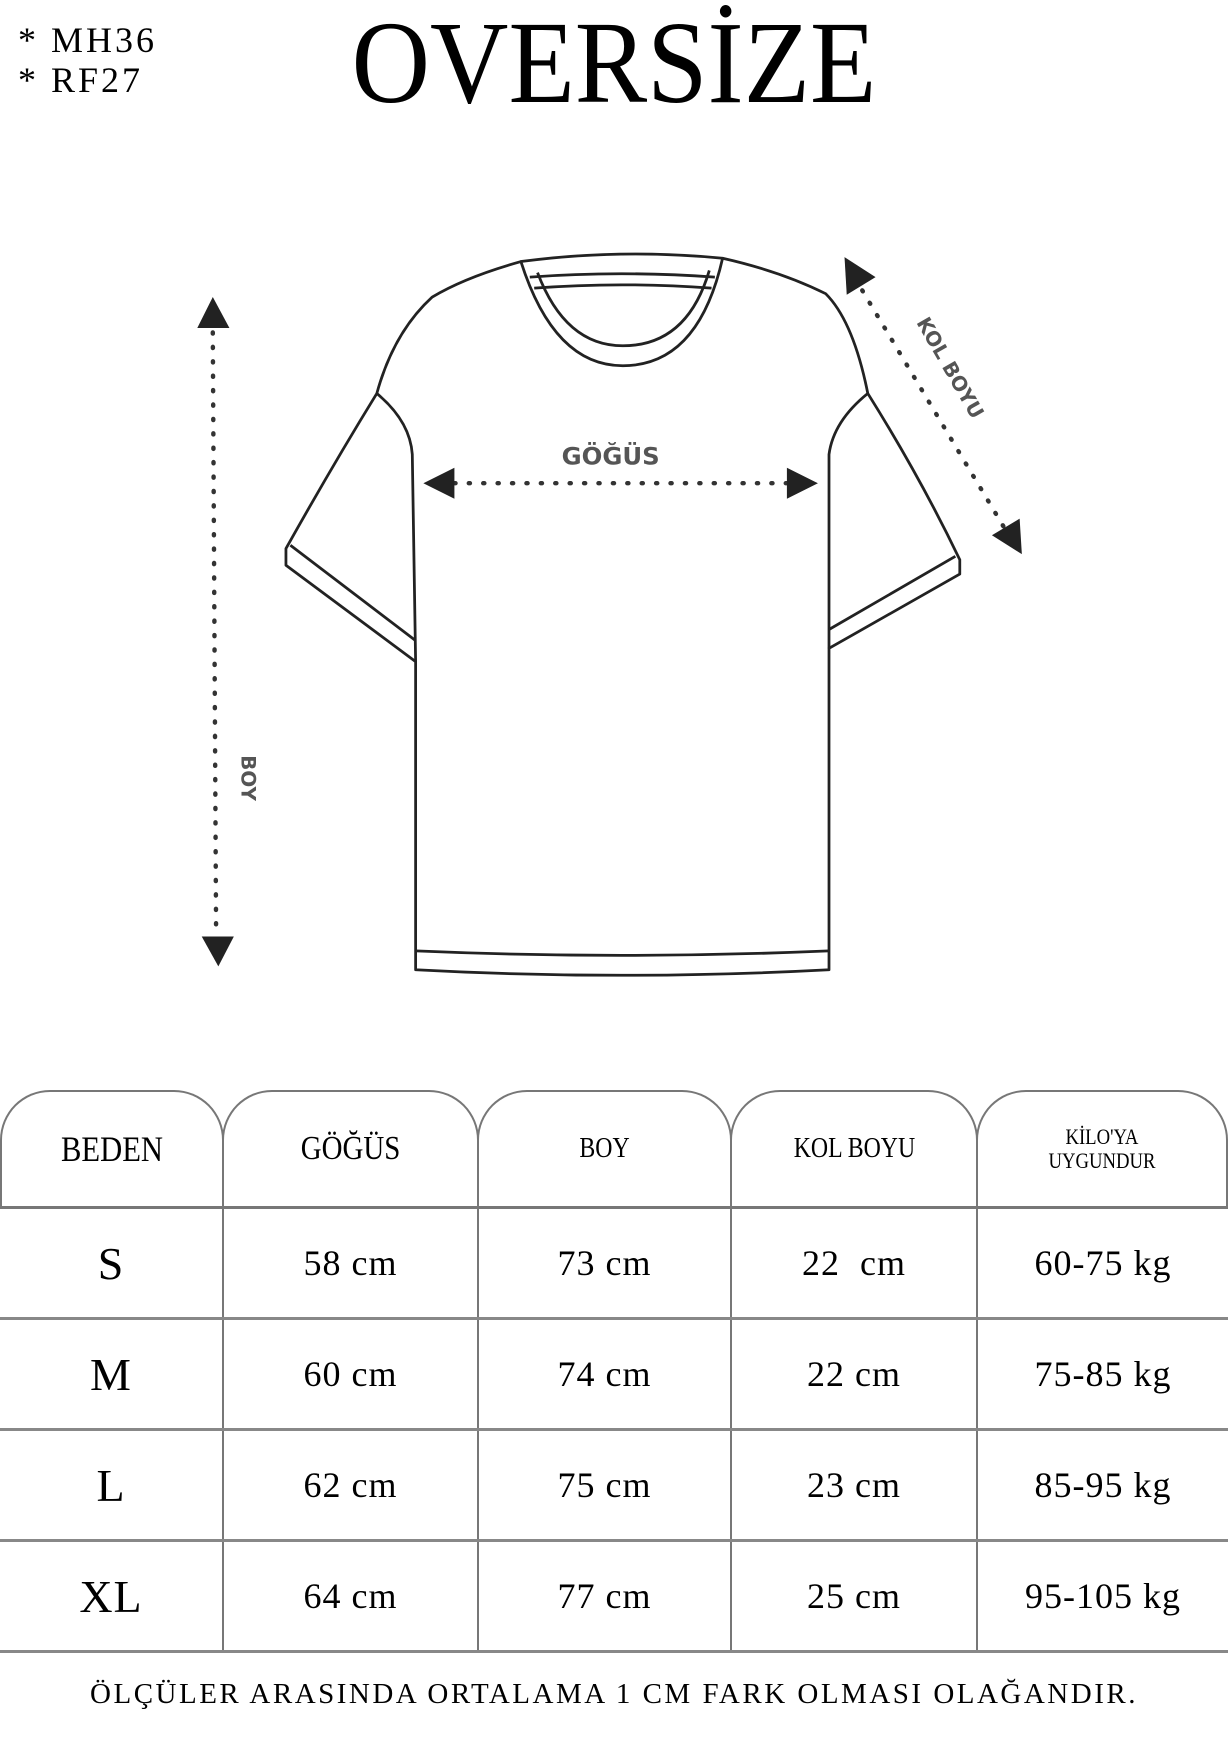 The width and height of the screenshot is (1228, 1738). Describe the element at coordinates (112, 1148) in the screenshot. I see `header-beden: BEDEN` at that location.